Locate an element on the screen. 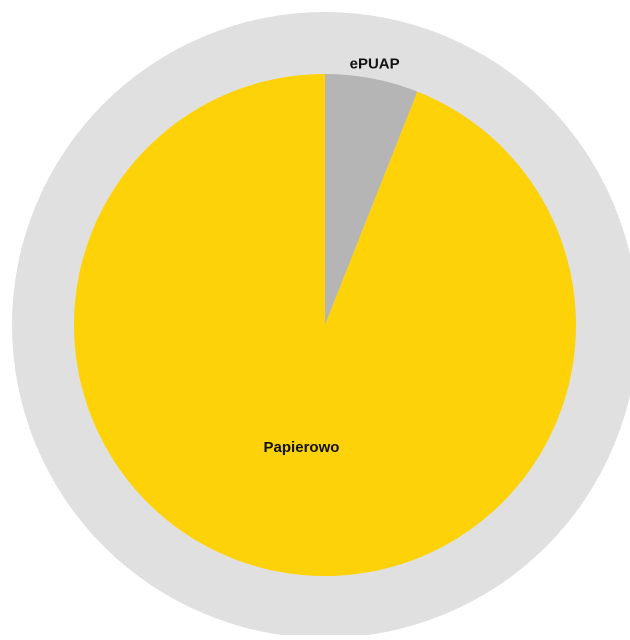 This screenshot has width=630, height=640. pie-labels: ePUAP Papierowo is located at coordinates (332, 256).